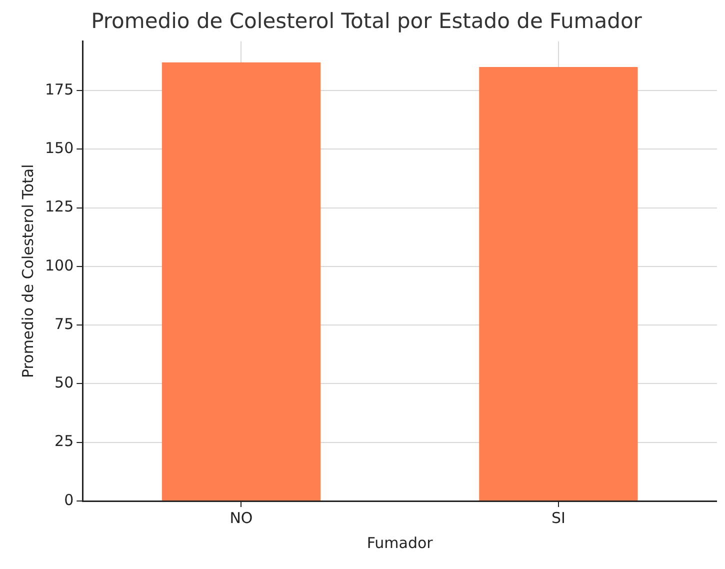 This screenshot has height=569, width=725. I want to click on y-axis-title: Promedio de Colesterol Total, so click(27, 271).